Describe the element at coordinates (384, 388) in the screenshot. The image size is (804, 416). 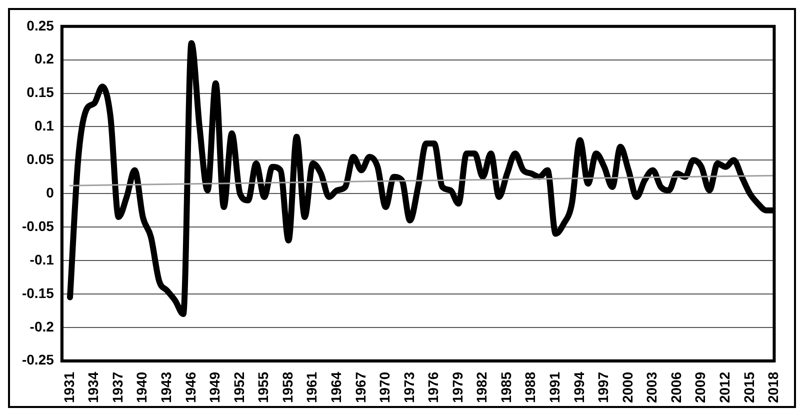
I see `x-tick-label: 1970` at that location.